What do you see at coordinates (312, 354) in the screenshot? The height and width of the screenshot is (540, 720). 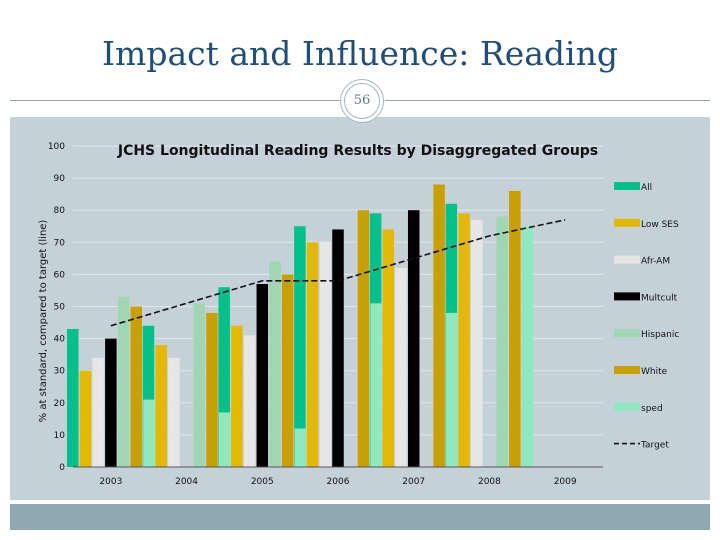 I see `bar-low-ses-2006` at bounding box center [312, 354].